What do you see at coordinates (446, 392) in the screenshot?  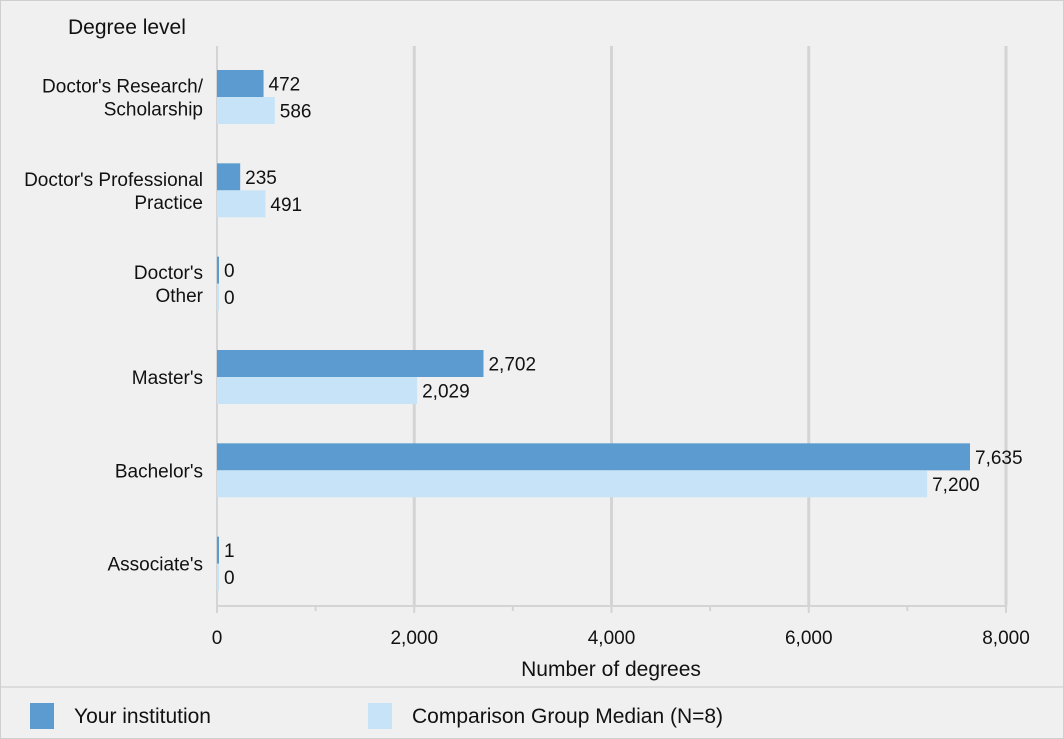 I see `data-label: 2,029` at bounding box center [446, 392].